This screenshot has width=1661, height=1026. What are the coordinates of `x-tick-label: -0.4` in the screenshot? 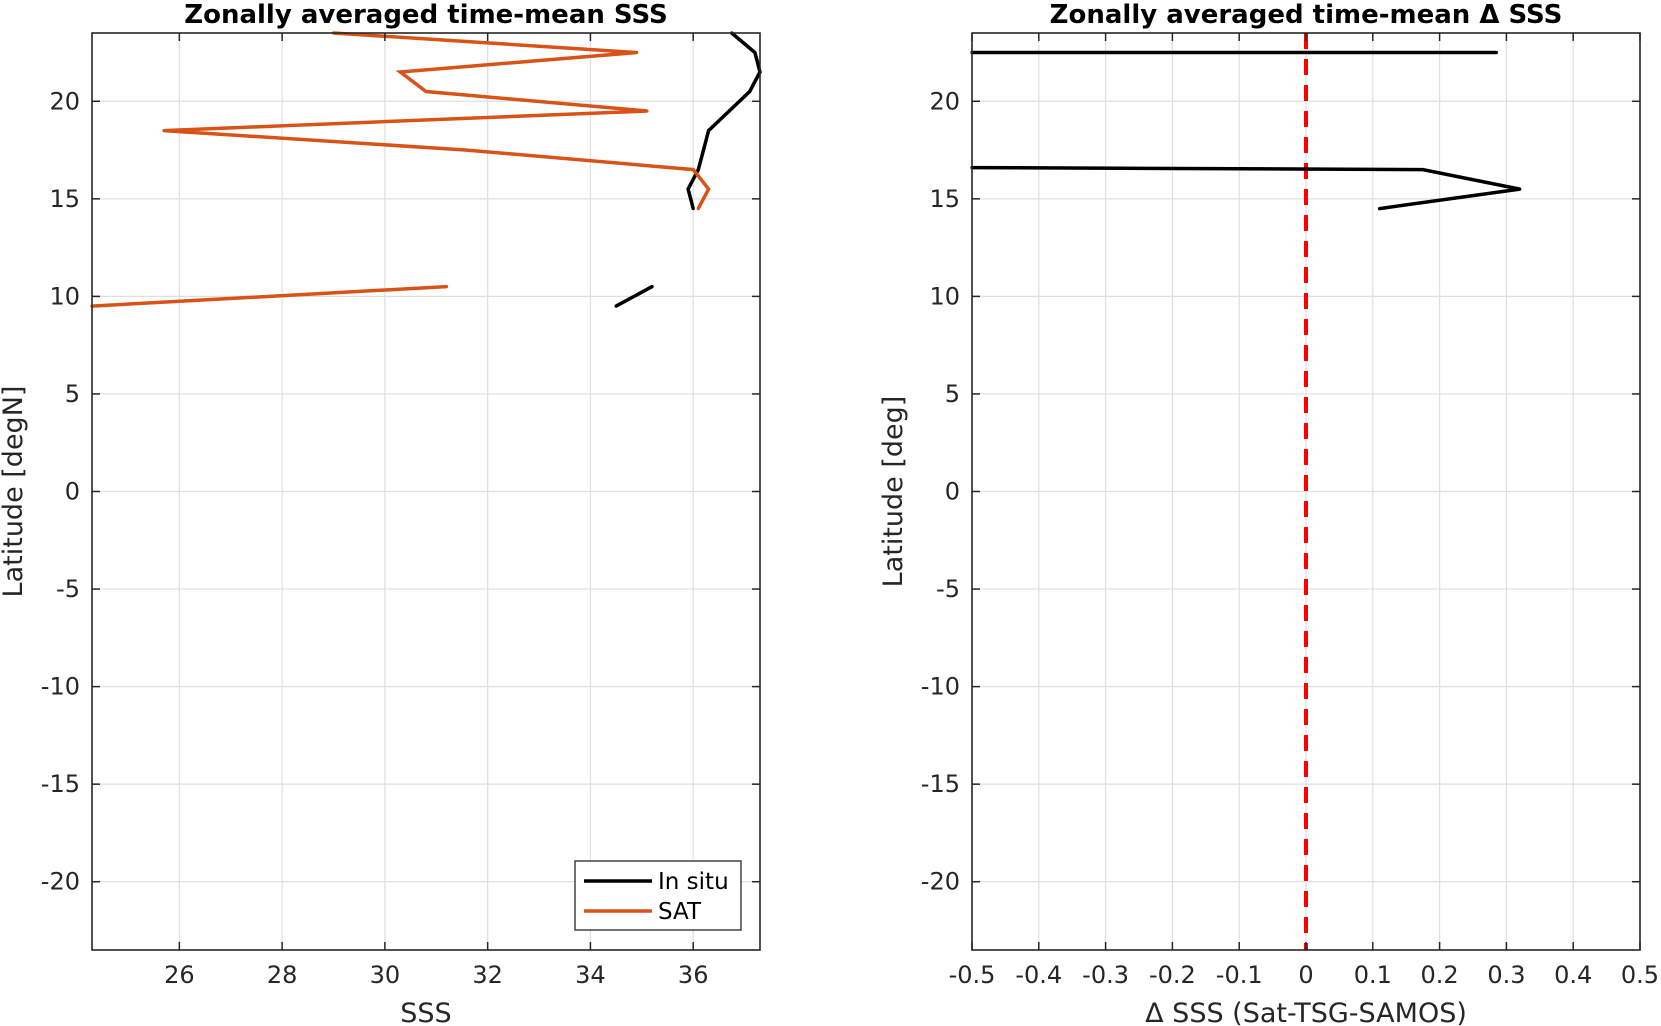 It's located at (1038, 975).